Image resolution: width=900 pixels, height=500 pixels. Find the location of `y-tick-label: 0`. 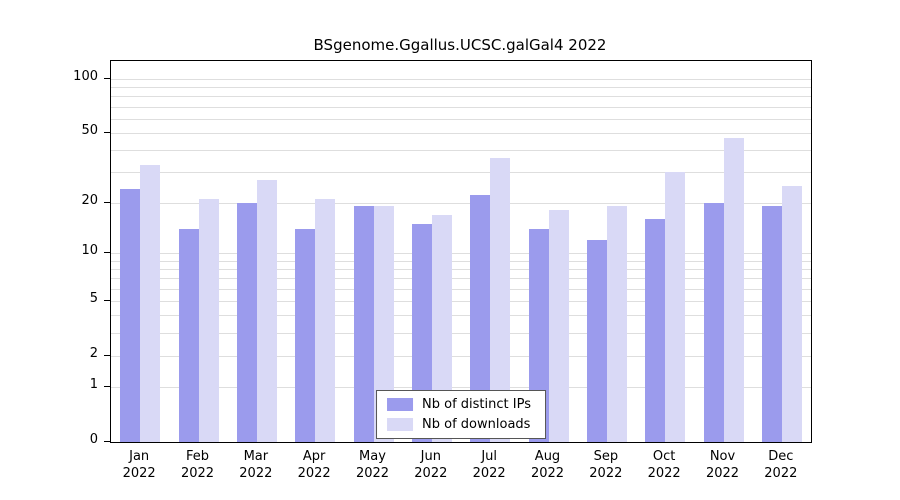

y-tick-label: 0 is located at coordinates (93, 439).